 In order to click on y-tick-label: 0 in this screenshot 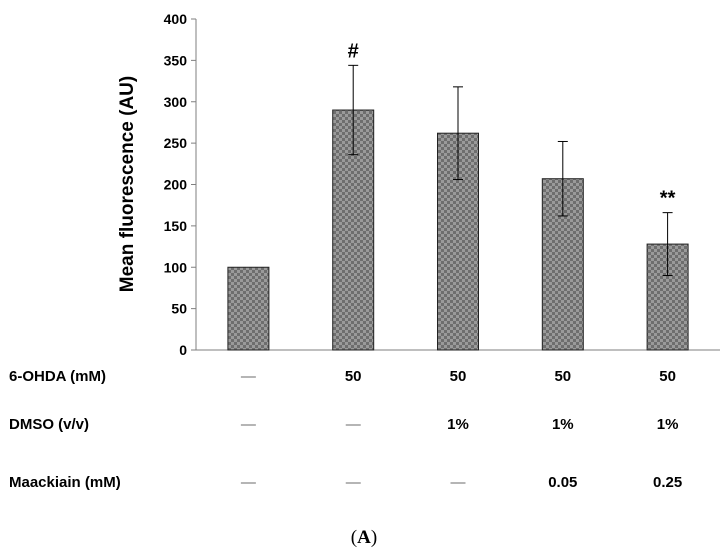, I will do `click(183, 350)`.